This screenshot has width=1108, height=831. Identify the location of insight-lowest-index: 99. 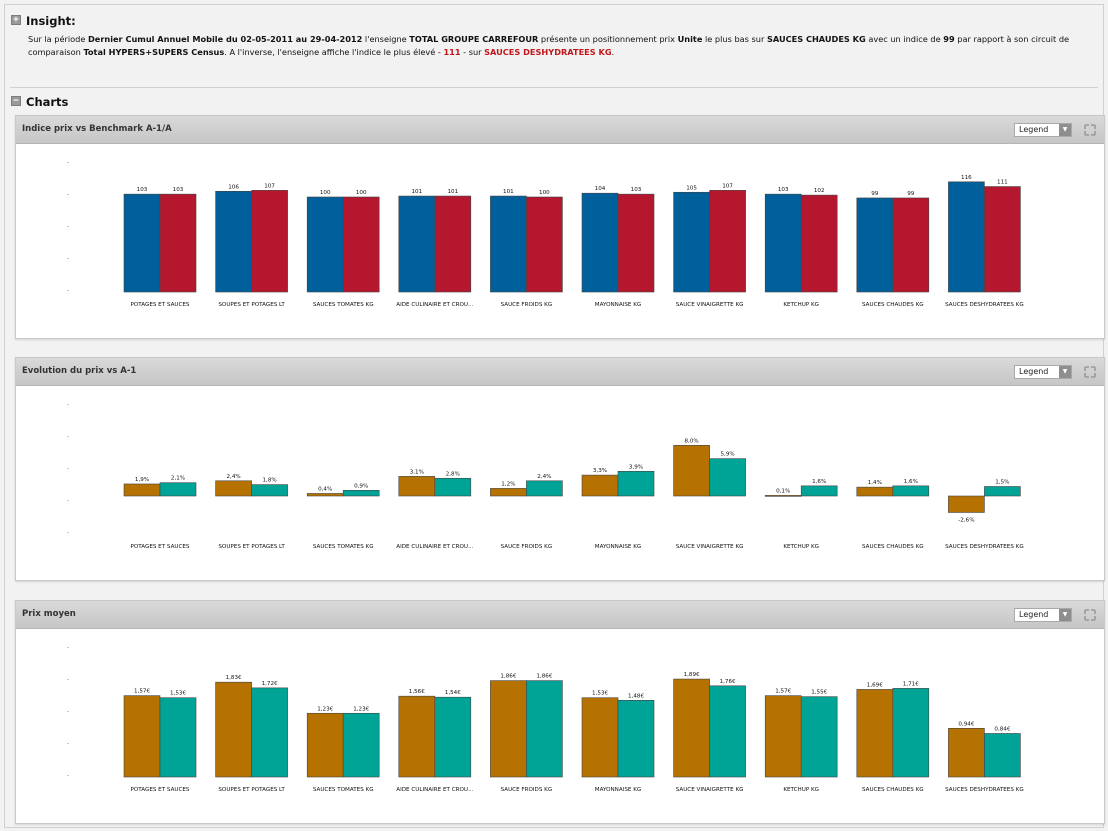
(949, 39).